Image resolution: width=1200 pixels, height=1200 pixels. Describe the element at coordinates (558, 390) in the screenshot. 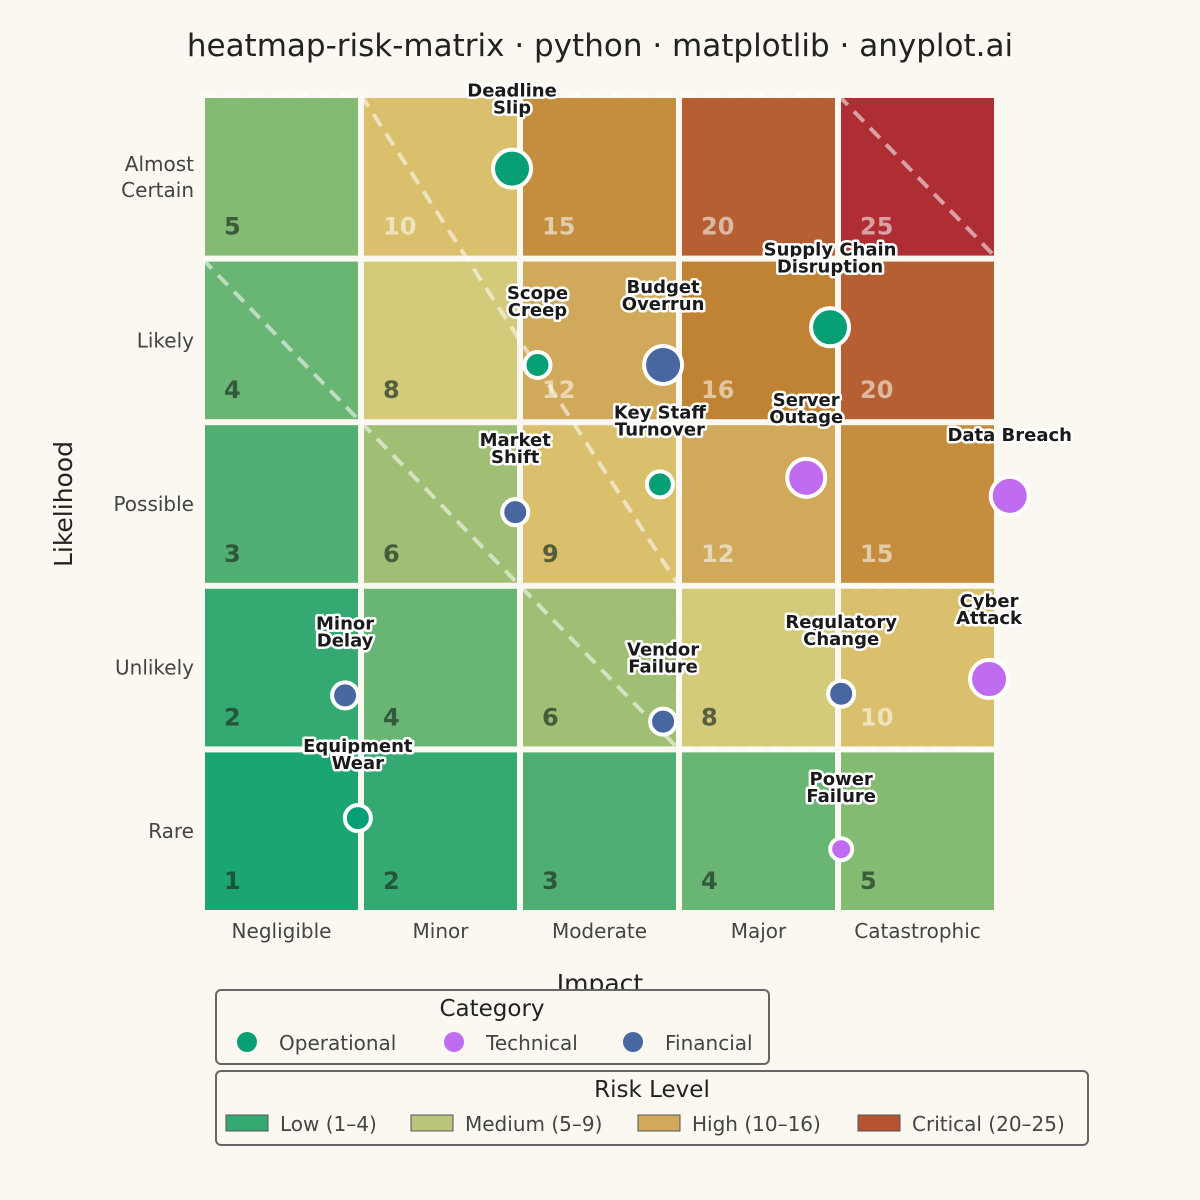

I see `cell-score: 12` at that location.